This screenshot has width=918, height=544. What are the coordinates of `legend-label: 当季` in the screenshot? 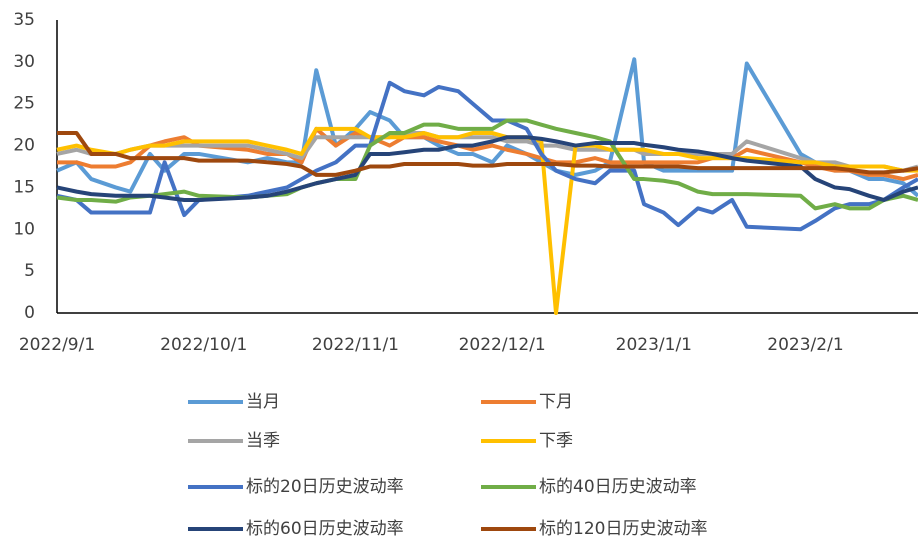 It's located at (263, 441).